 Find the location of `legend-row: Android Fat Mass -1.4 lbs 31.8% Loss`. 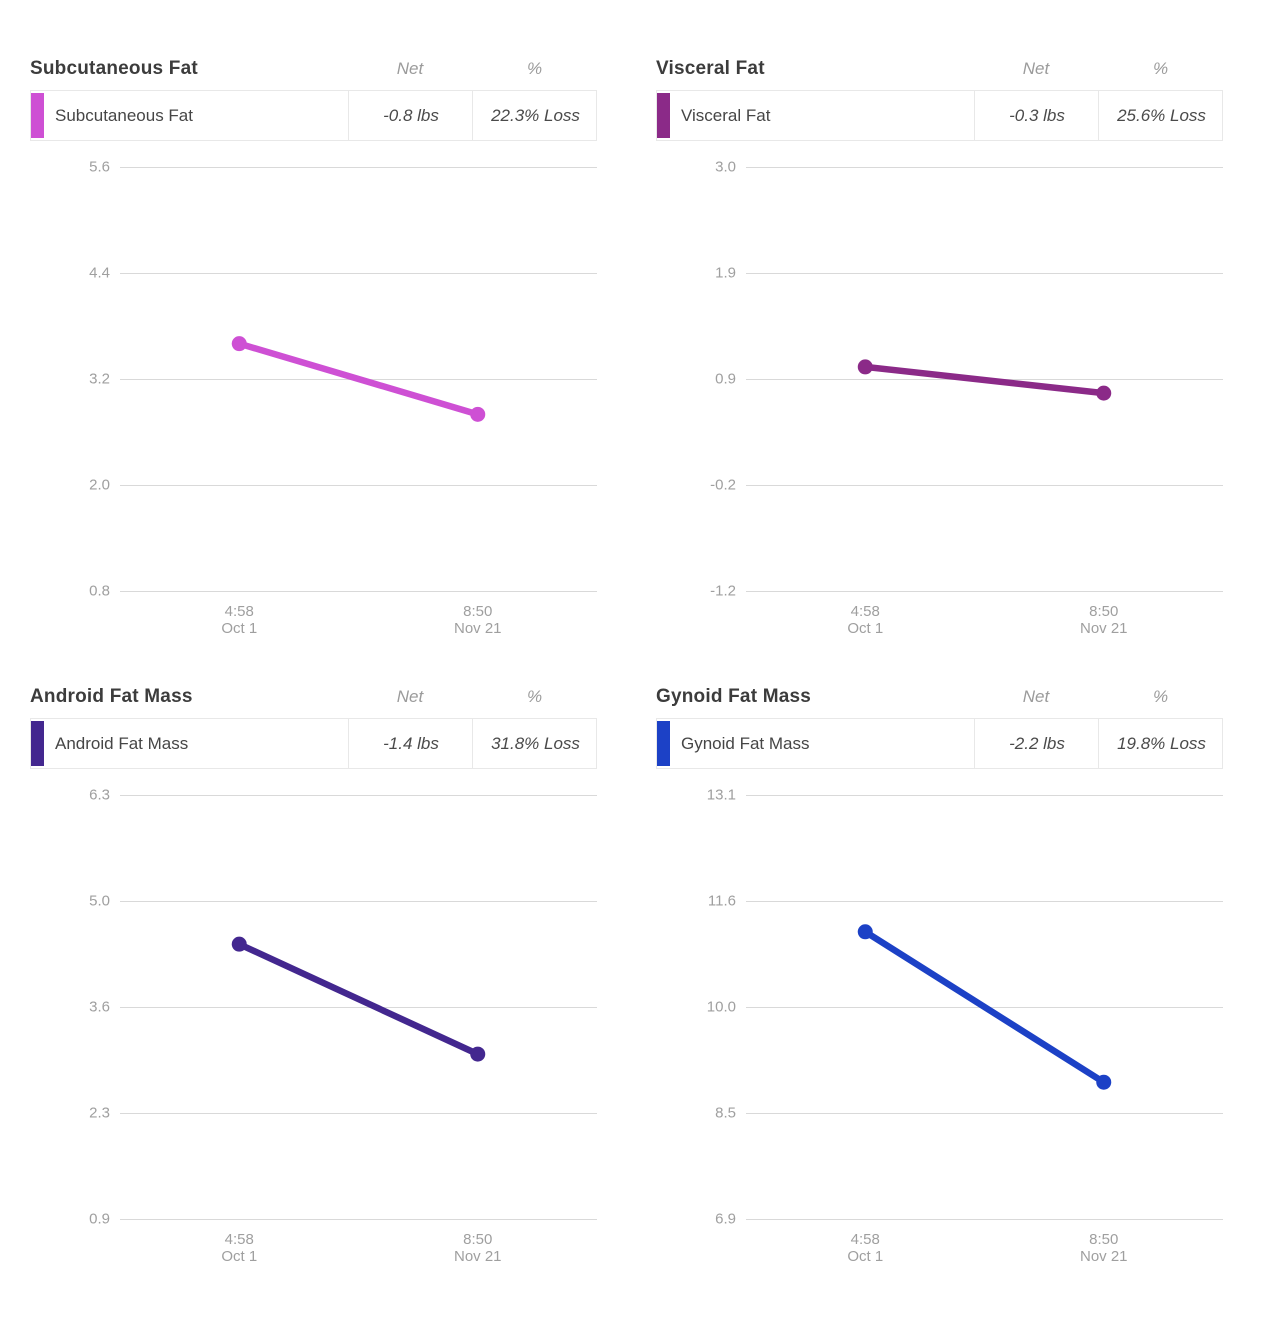

legend-row: Android Fat Mass -1.4 lbs 31.8% Loss is located at coordinates (313, 743).